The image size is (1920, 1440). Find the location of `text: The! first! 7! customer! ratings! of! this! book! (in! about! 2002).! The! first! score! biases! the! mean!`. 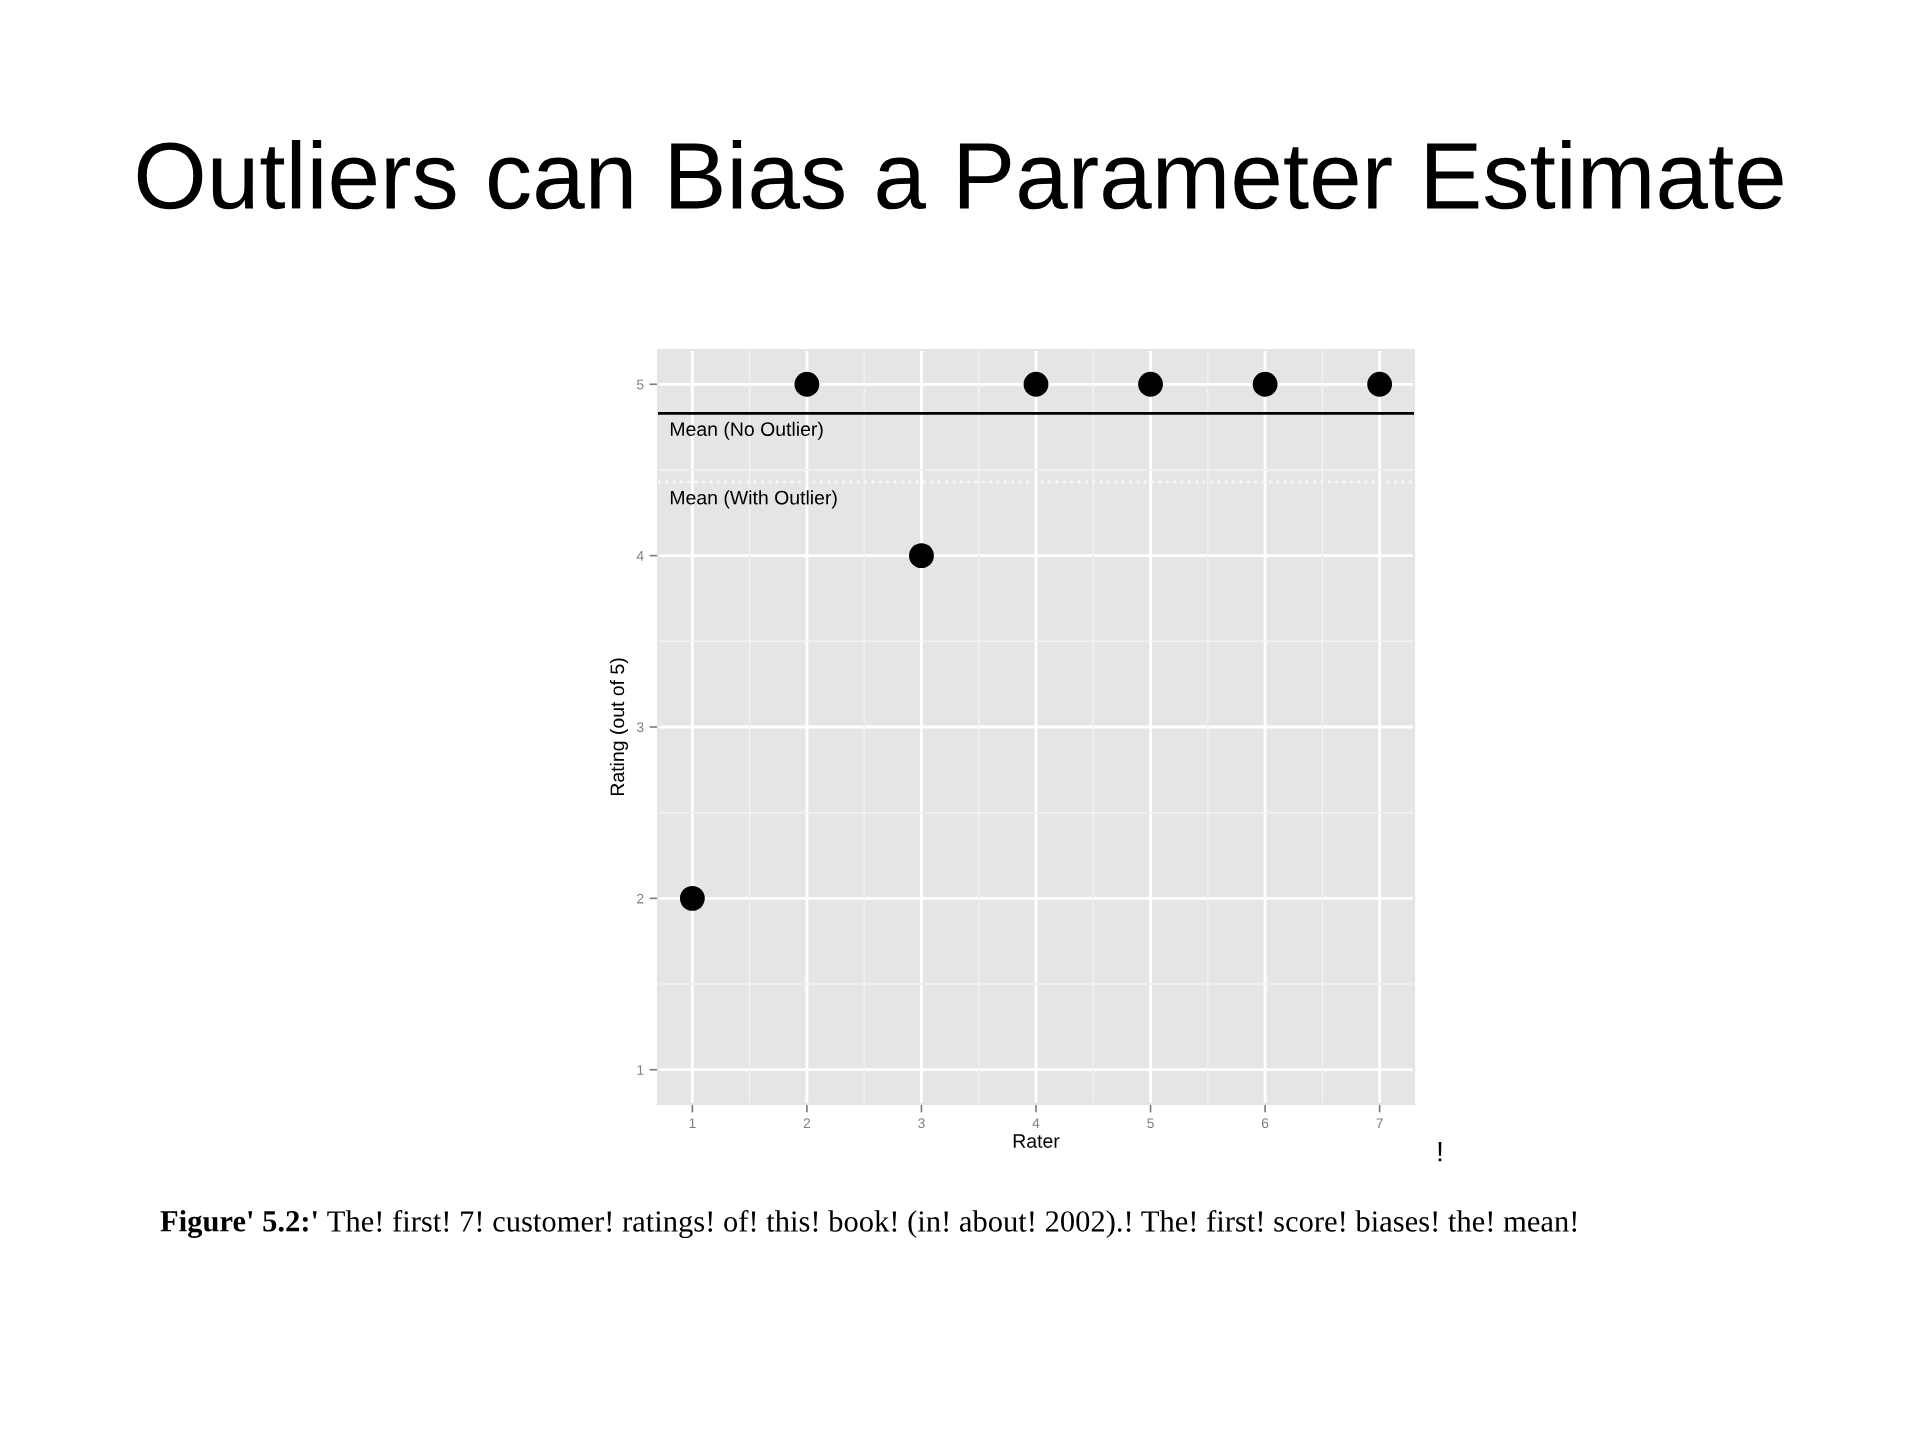

text: The! first! 7! customer! ratings! of! this! book! (in! about! 2002).! The! first! score! biases! the! mean! is located at coordinates (952, 1224).